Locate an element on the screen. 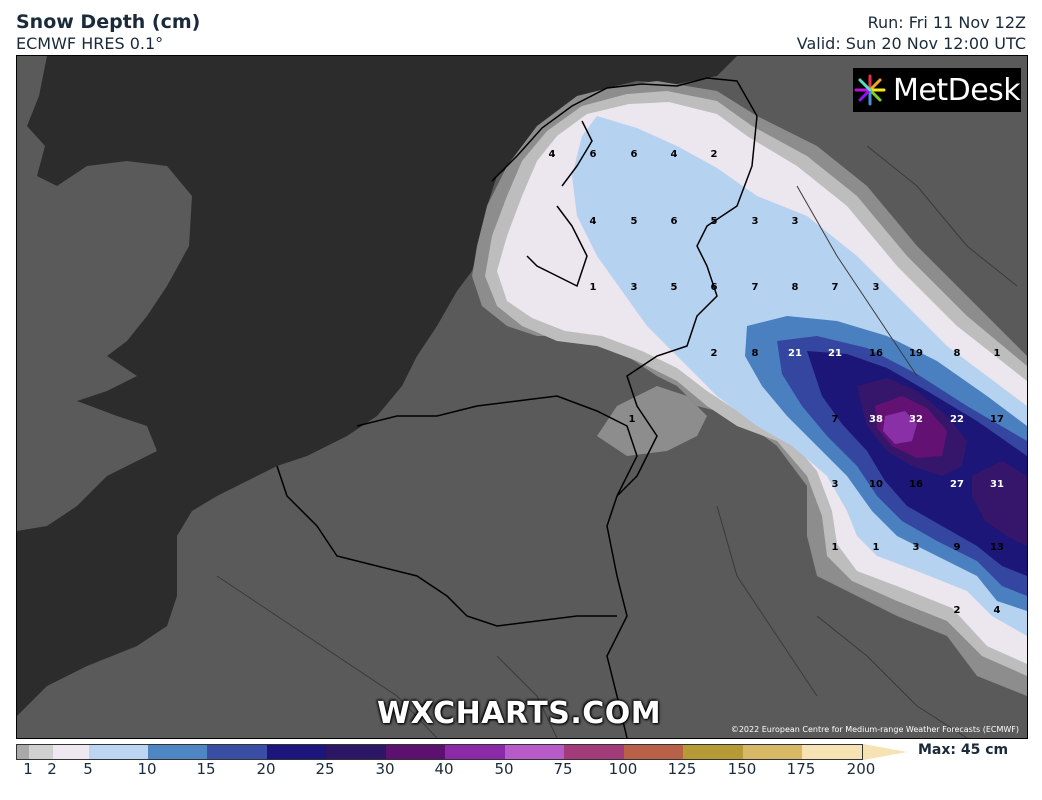  legend-tick-label: 175 is located at coordinates (801, 769).